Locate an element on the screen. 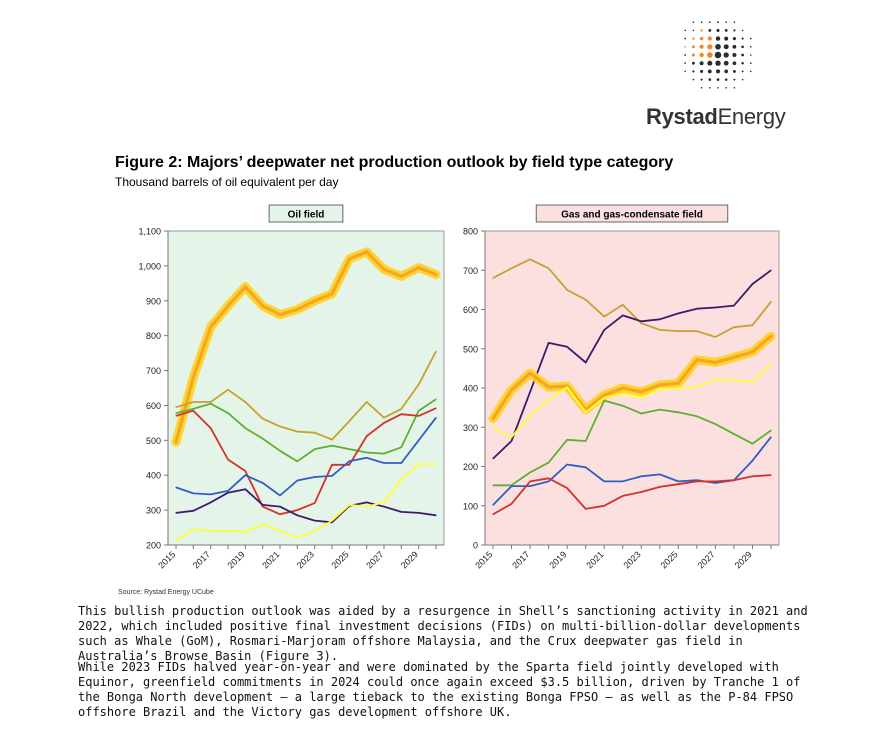 This screenshot has width=893, height=737. y-tick-label: 100 is located at coordinates (470, 506).